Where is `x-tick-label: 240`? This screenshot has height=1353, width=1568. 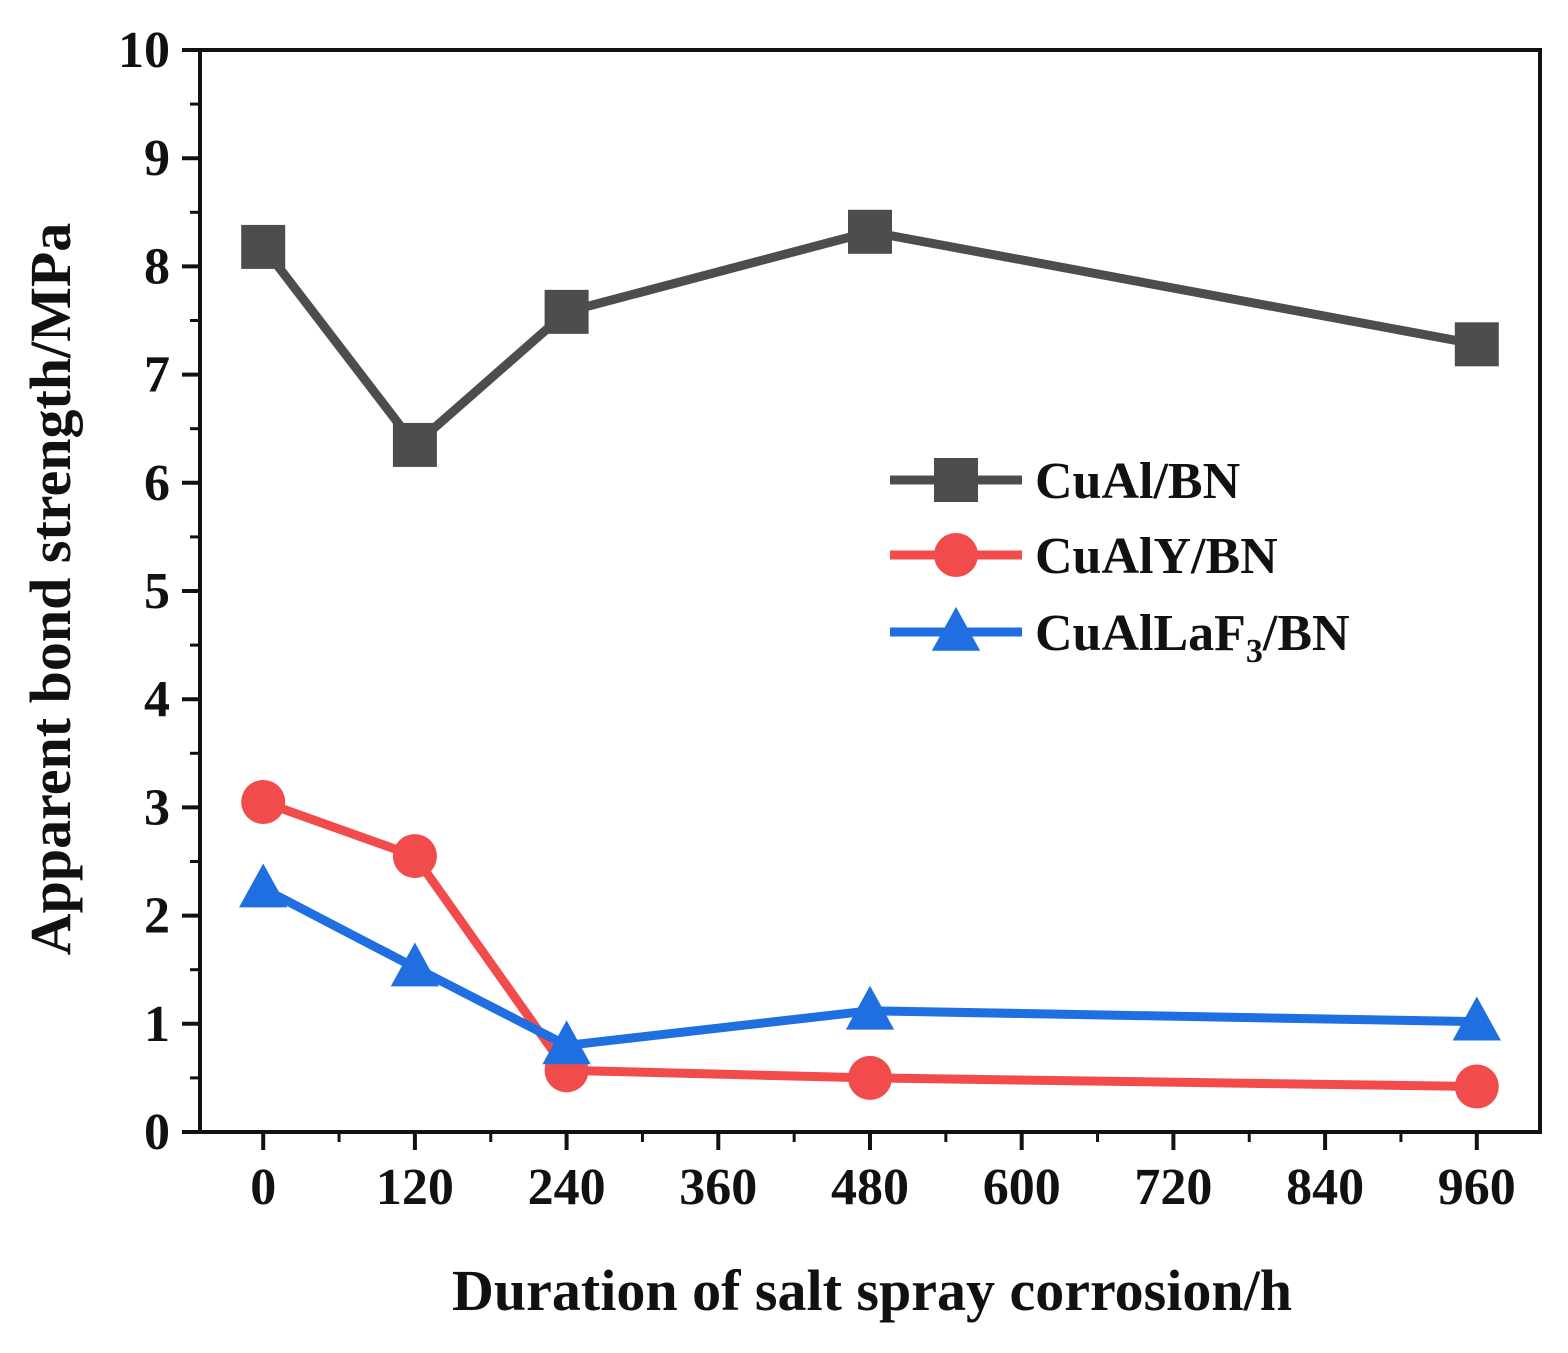
x-tick-label: 240 is located at coordinates (567, 1187).